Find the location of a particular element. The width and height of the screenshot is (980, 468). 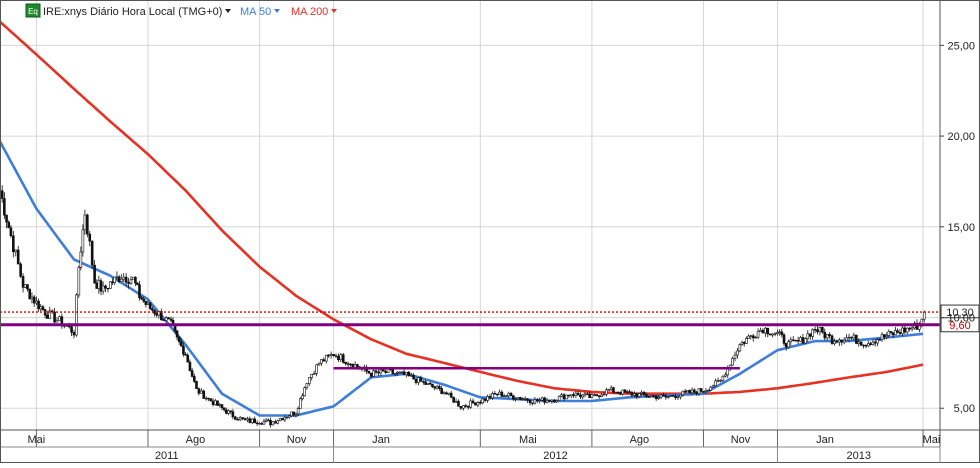

year-label: 2012 is located at coordinates (555, 456).